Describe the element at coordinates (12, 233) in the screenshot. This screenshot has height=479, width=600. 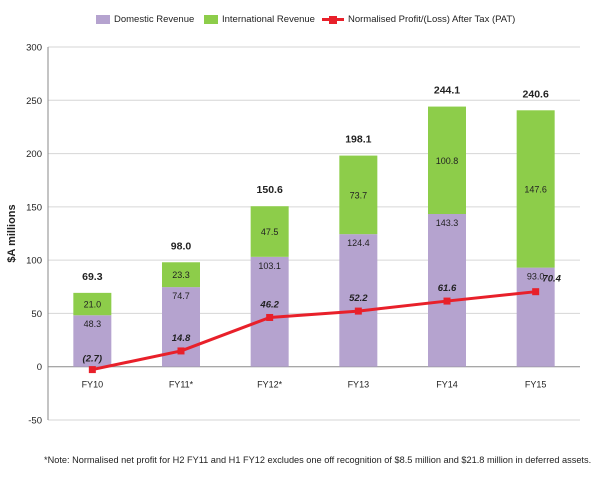
I see `y-axis-title: $A millions` at that location.